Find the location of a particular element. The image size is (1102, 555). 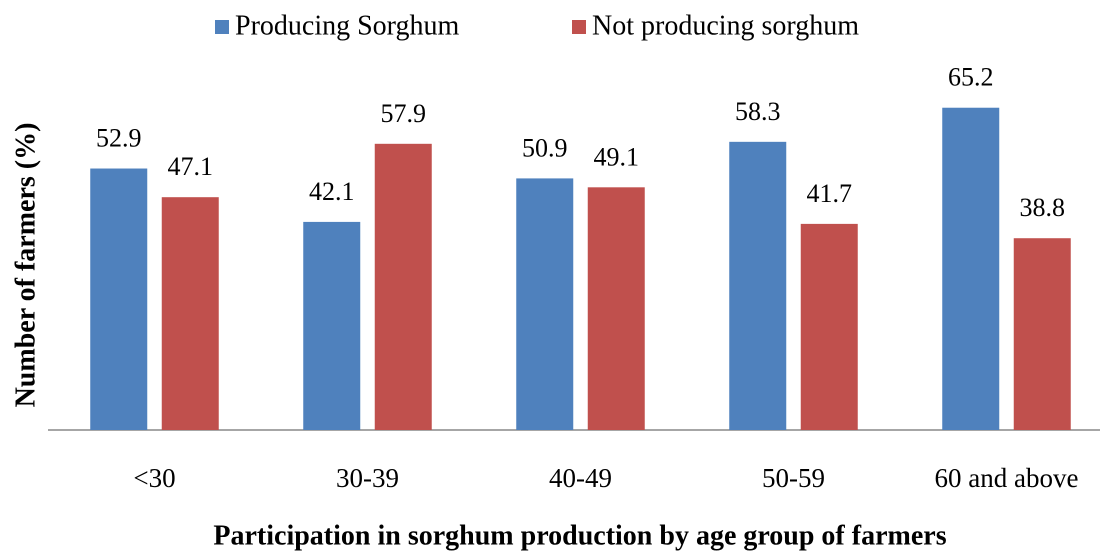

x-tick-label: 30-39 is located at coordinates (367, 478).